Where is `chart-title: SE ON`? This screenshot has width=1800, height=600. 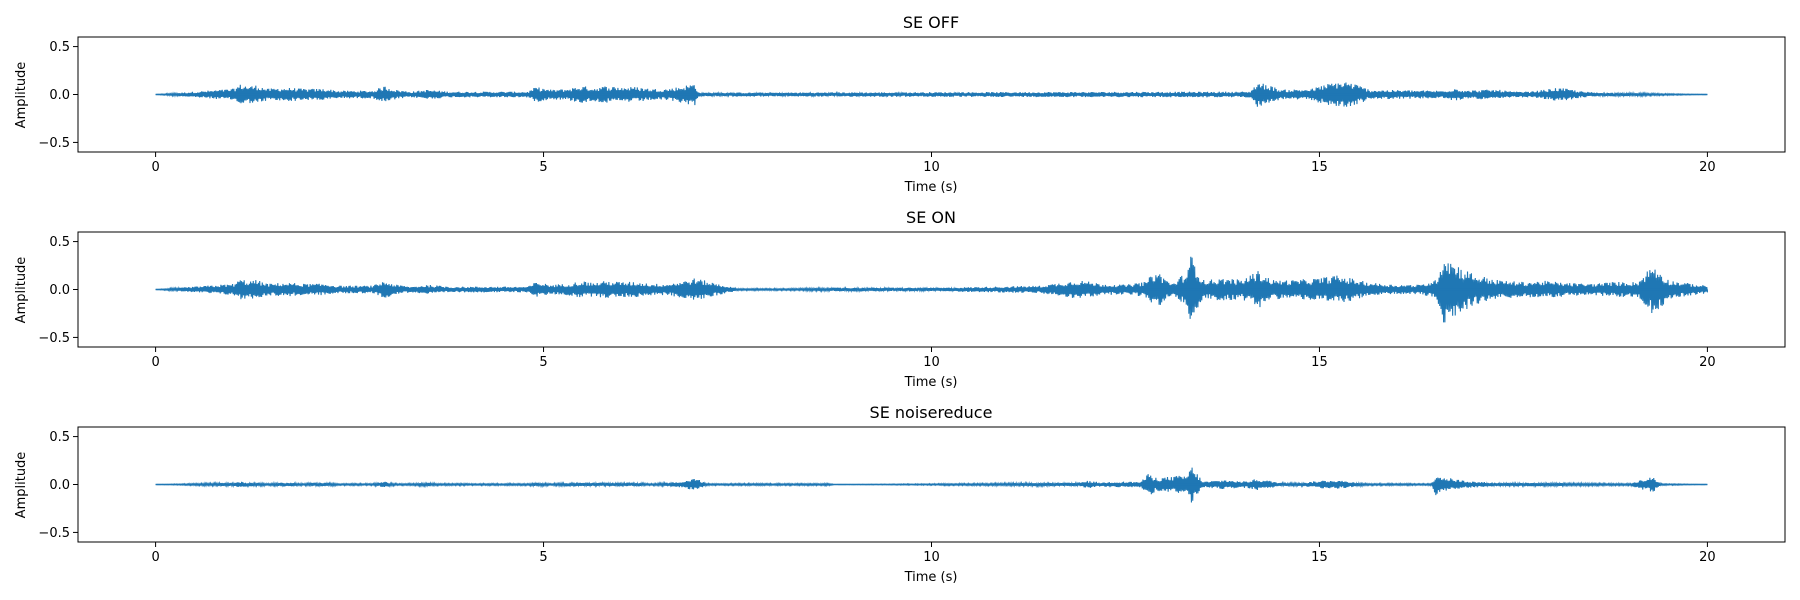
chart-title: SE ON is located at coordinates (931, 217).